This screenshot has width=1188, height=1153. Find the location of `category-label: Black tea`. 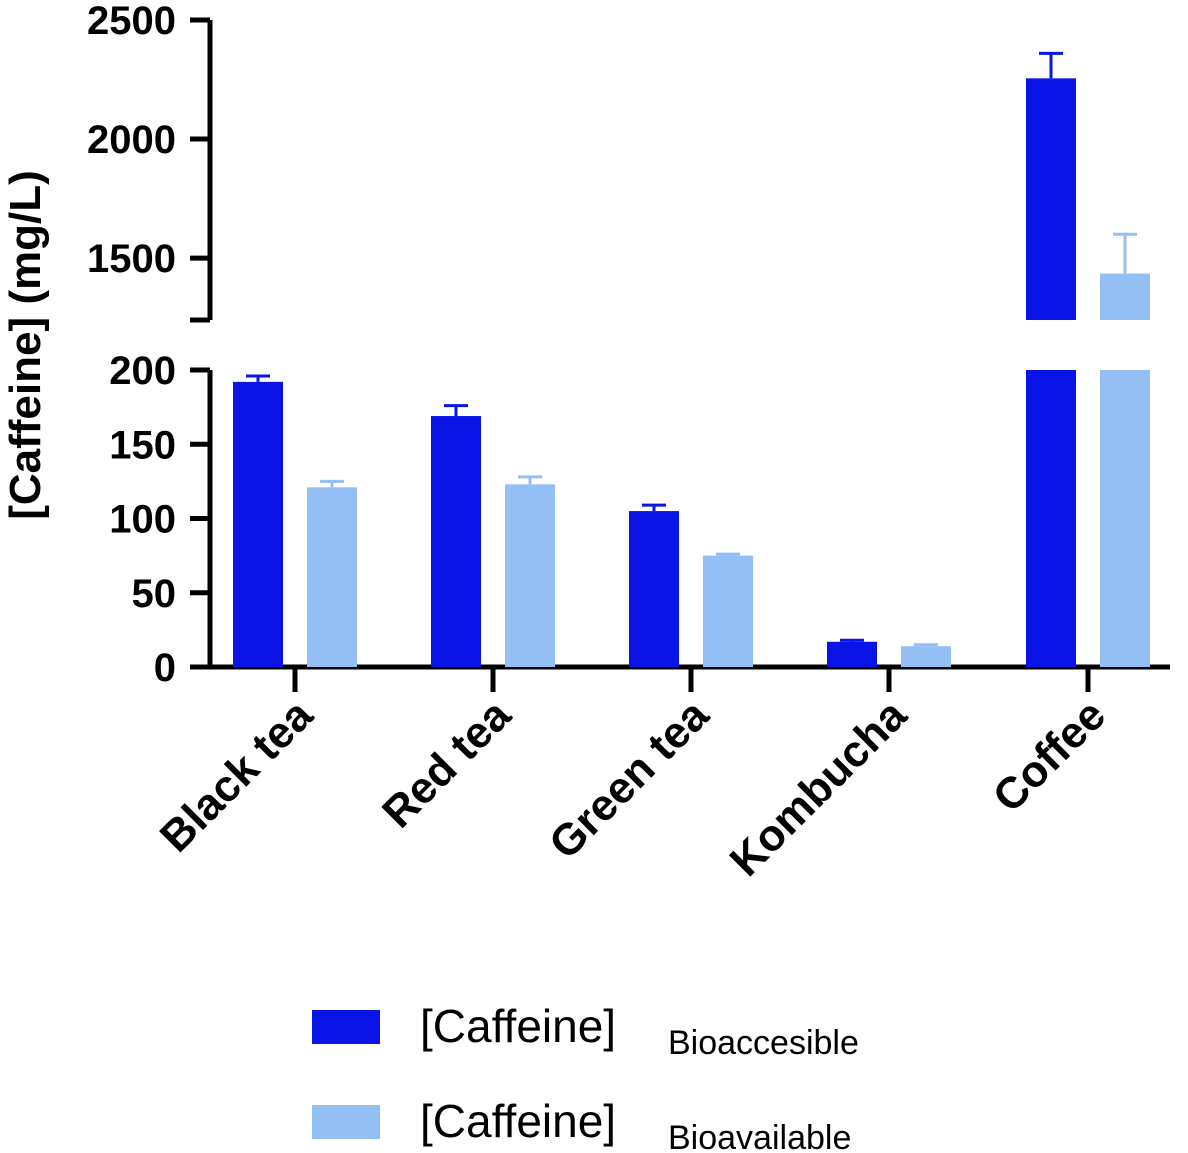

category-label: Black tea is located at coordinates (237, 776).